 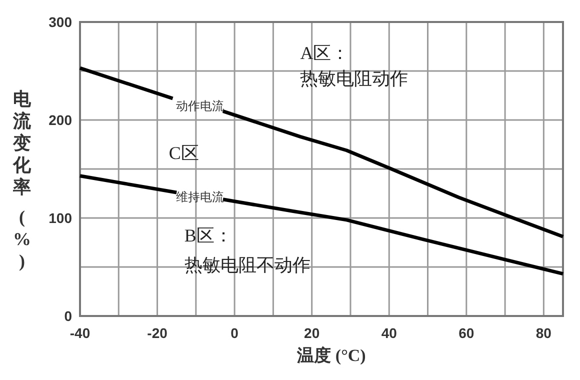 What do you see at coordinates (312, 333) in the screenshot?
I see `x-tick-label: 20` at bounding box center [312, 333].